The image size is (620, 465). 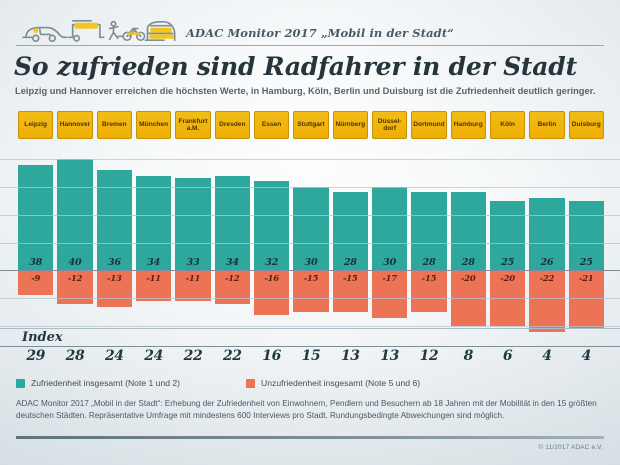 What do you see at coordinates (272, 262) in the screenshot?
I see `satisfaction-value-label: 32` at bounding box center [272, 262].